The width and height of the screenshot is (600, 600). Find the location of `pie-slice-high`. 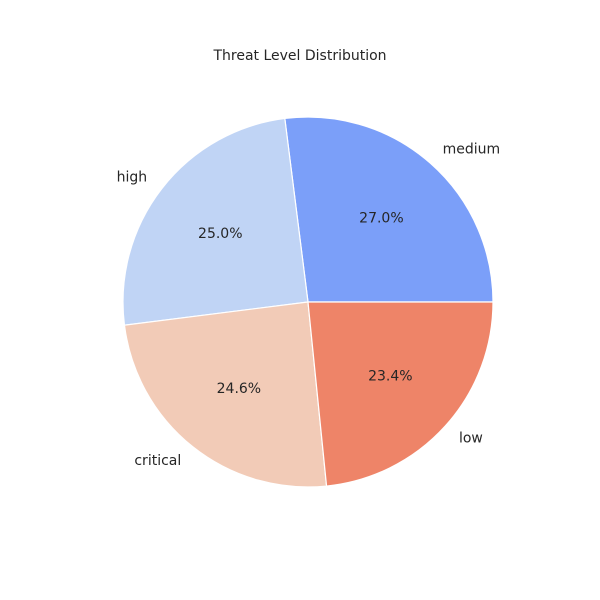

pie-slice-high is located at coordinates (215, 221).